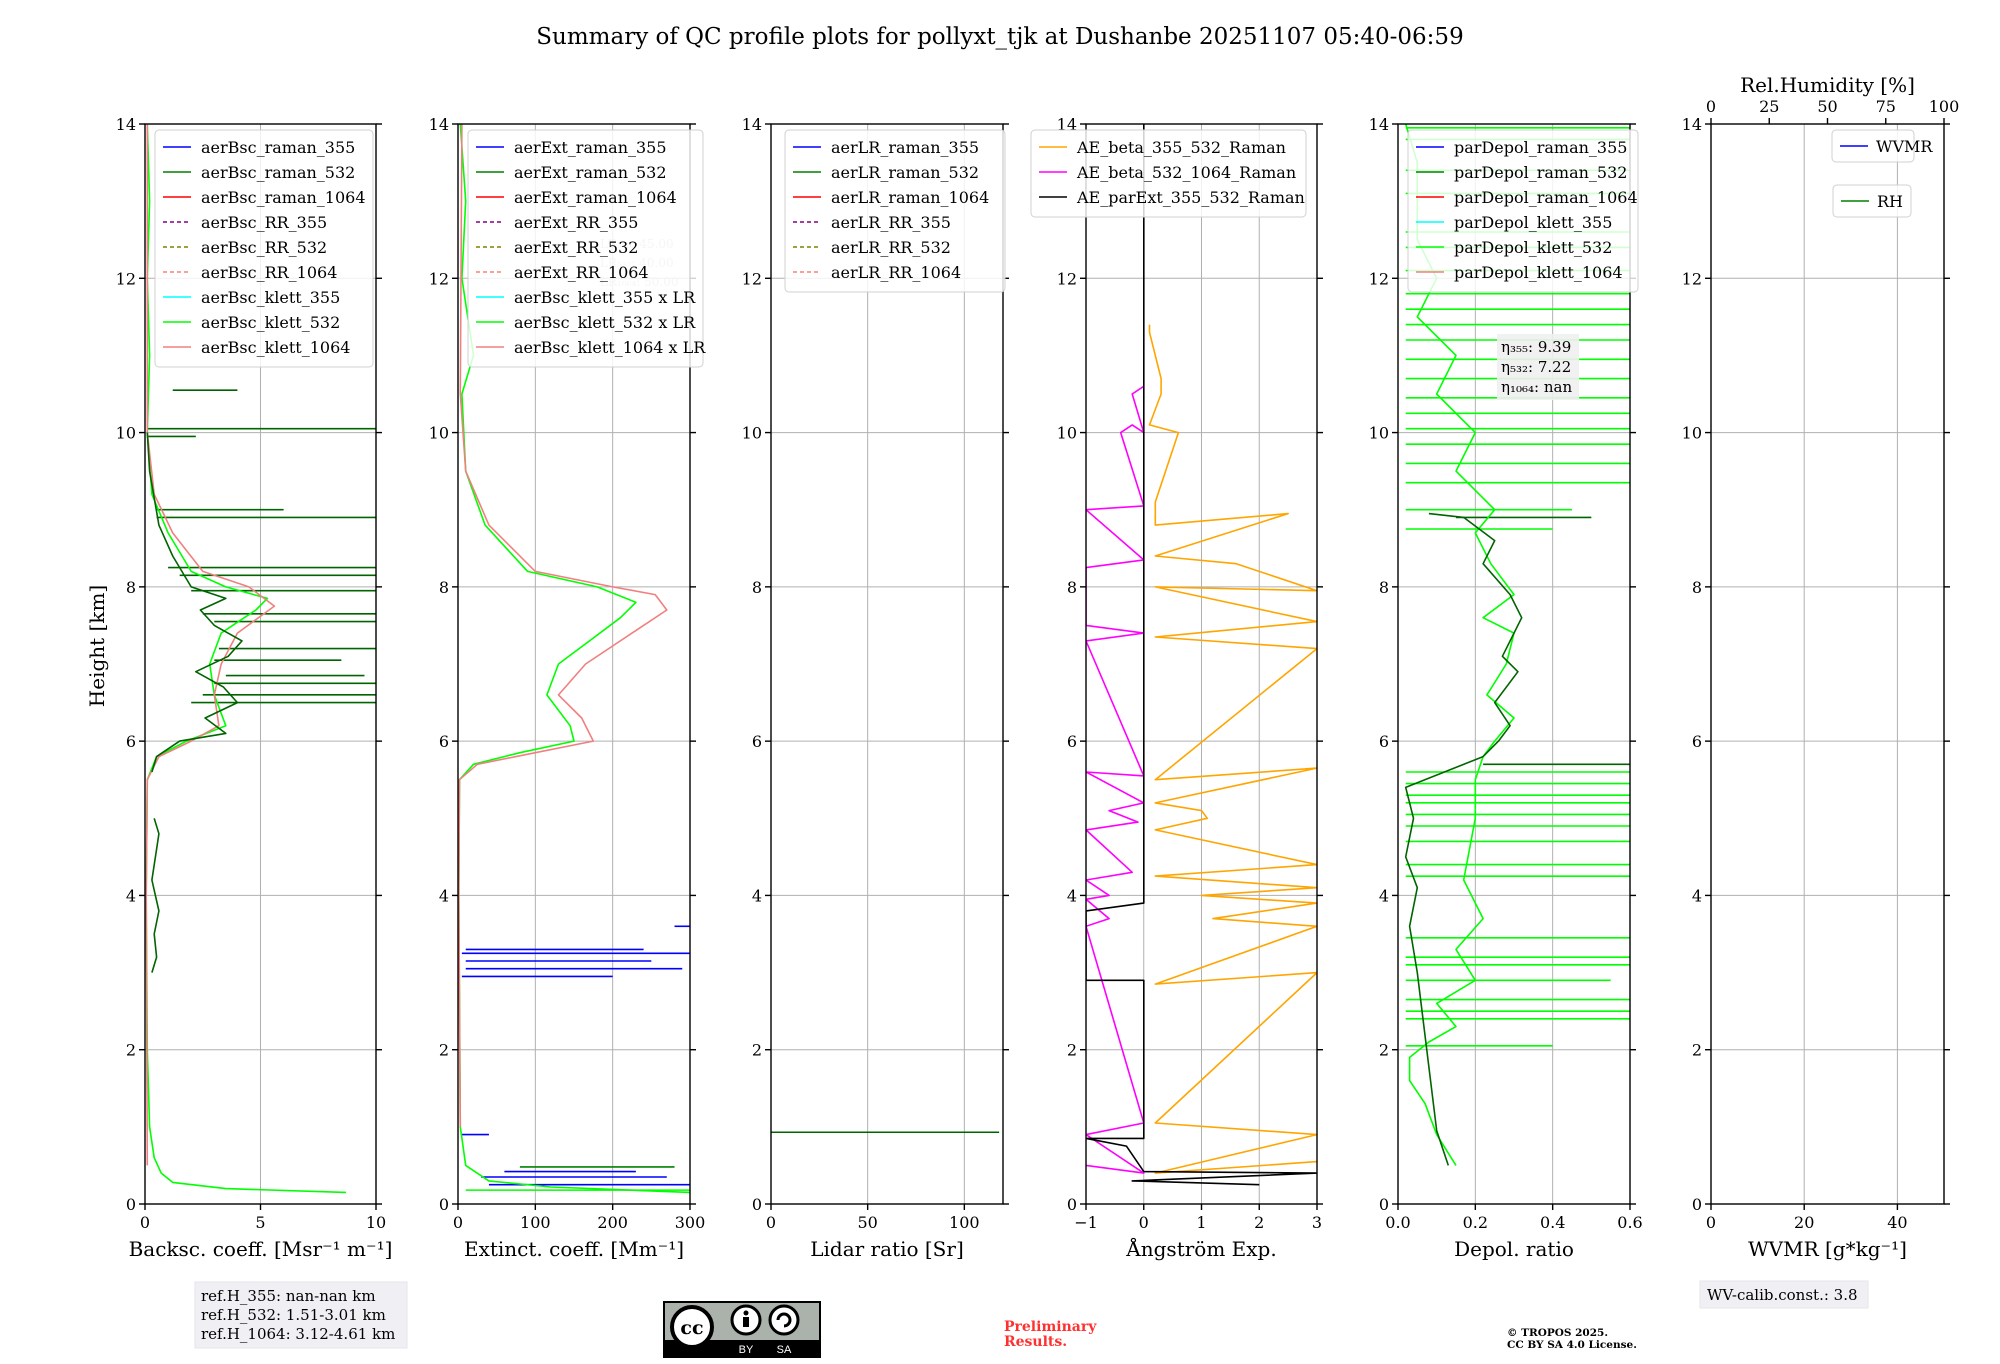 The height and width of the screenshot is (1364, 2000). I want to click on series-AE-parExt-355-532-Raman, so click(1201, 655).